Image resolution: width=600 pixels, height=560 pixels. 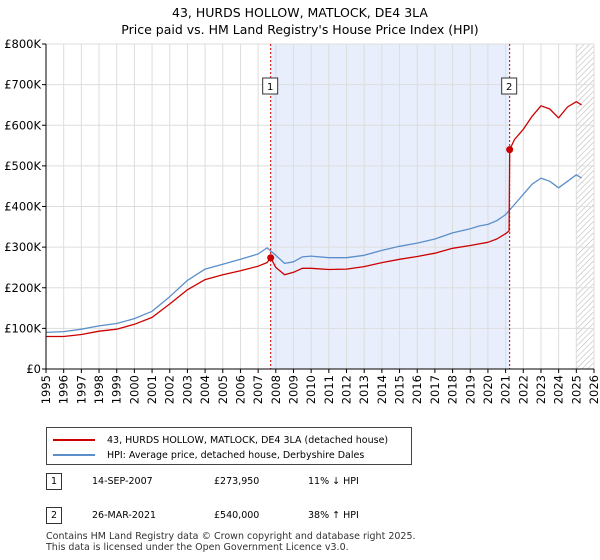 What do you see at coordinates (81, 389) in the screenshot?
I see `x-tick-label: 1997` at bounding box center [81, 389].